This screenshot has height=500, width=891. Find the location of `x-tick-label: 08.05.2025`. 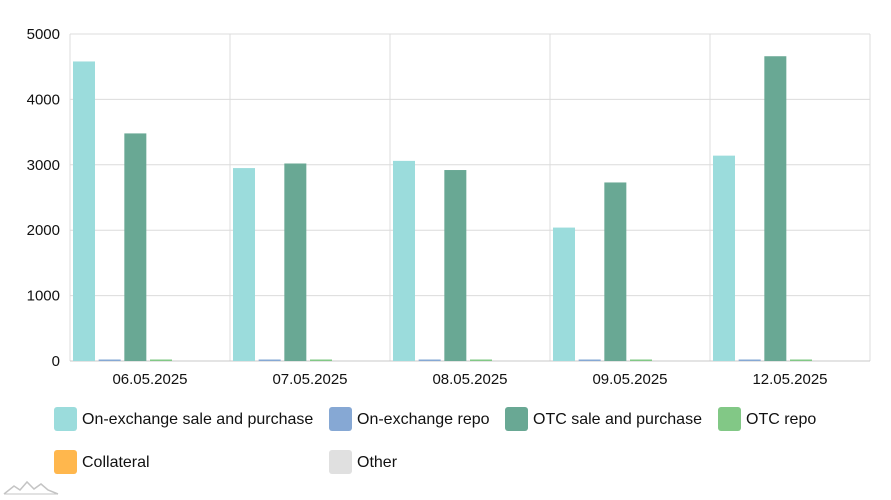

x-tick-label: 08.05.2025 is located at coordinates (469, 379).